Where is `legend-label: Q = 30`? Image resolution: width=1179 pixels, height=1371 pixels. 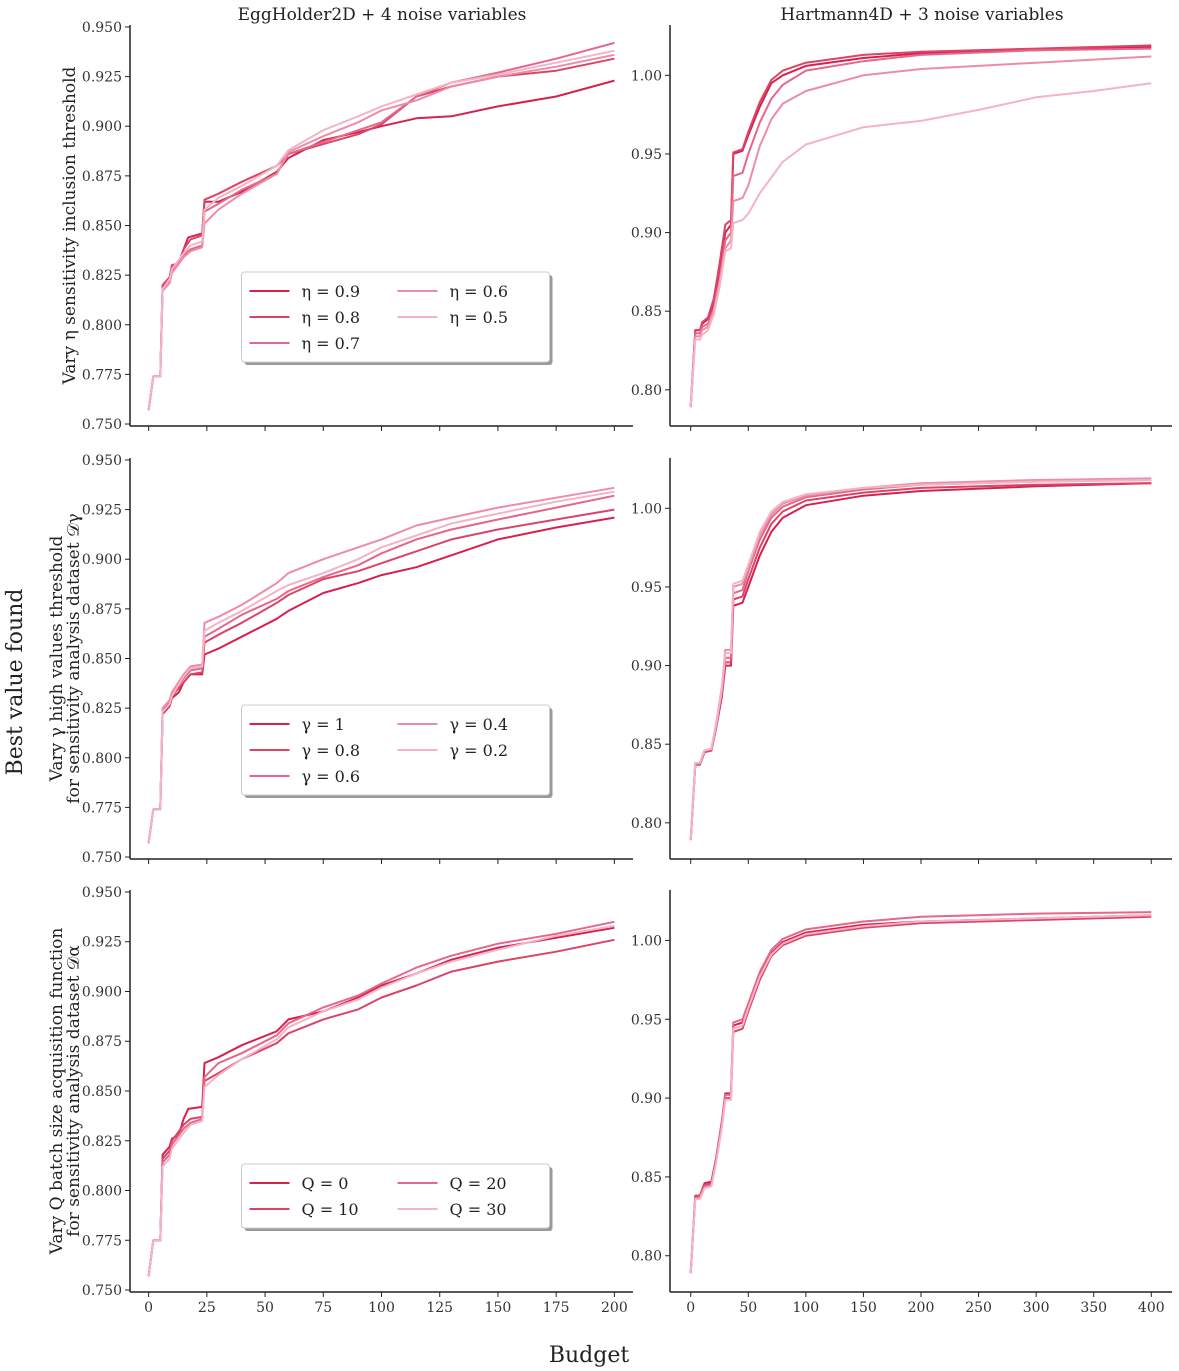 legend-label: Q = 30 is located at coordinates (478, 1209).